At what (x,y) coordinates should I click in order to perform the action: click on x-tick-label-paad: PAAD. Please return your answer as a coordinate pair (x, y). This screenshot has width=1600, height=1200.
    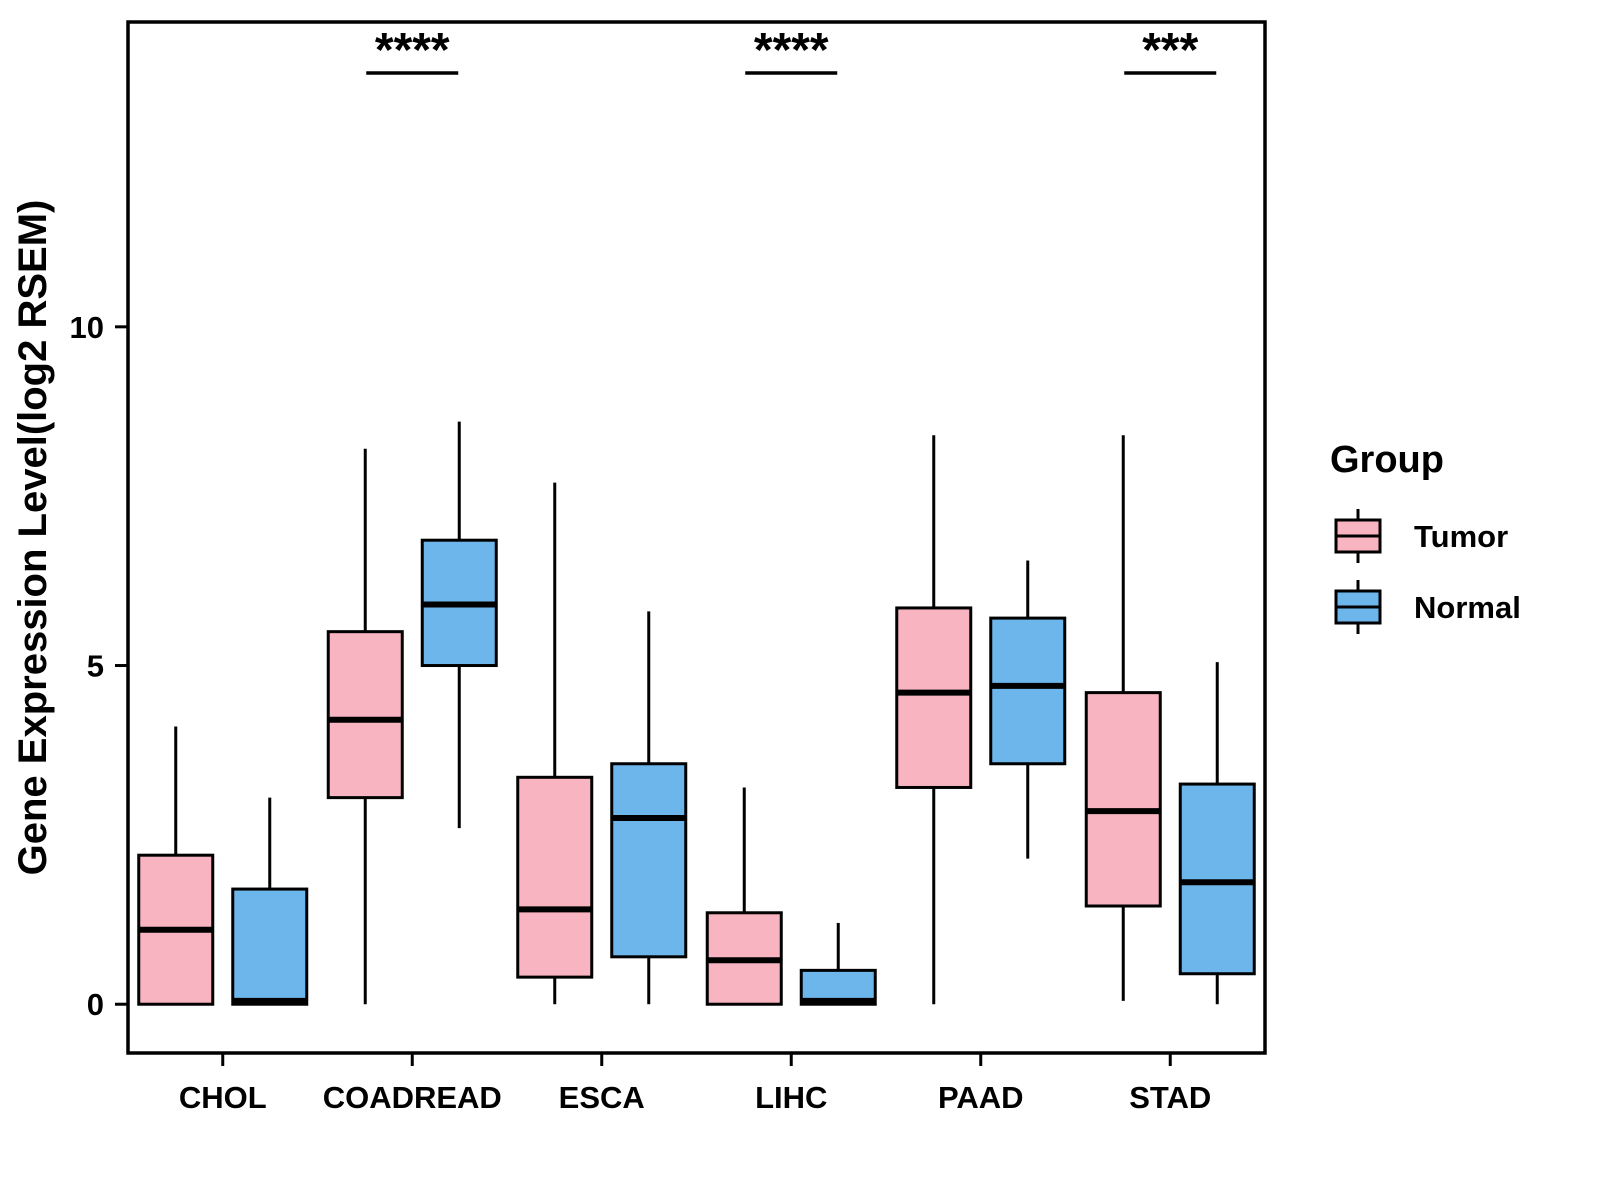
    Looking at the image, I should click on (981, 1097).